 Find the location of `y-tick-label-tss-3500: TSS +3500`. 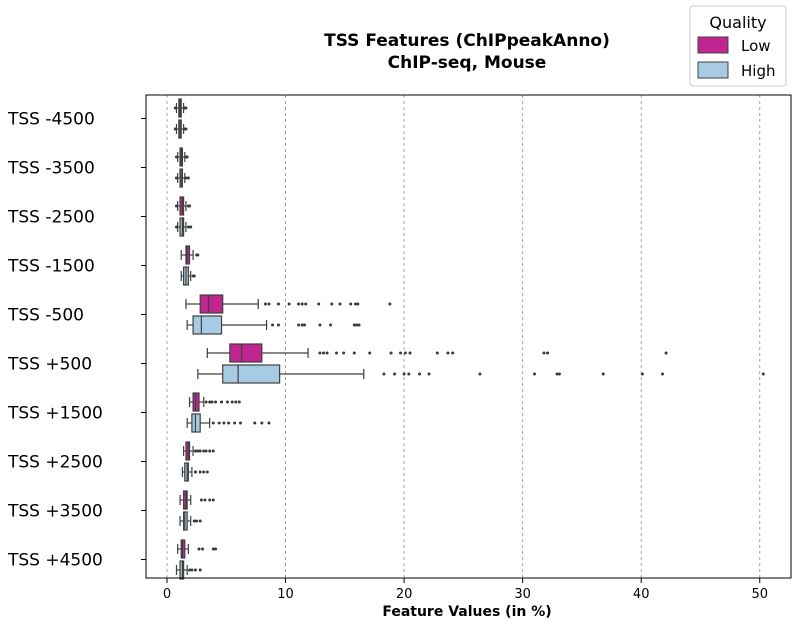

y-tick-label-tss-3500: TSS +3500 is located at coordinates (55, 512).